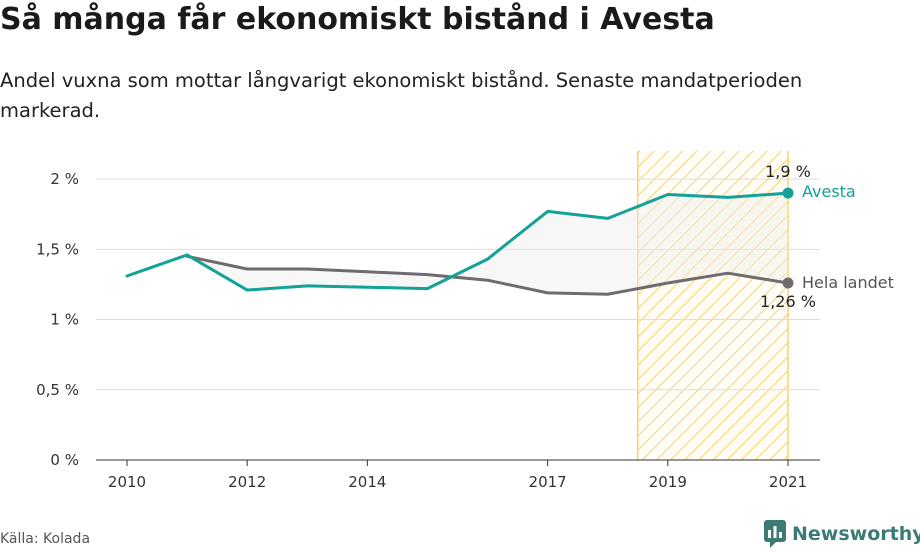  I want to click on series-line-avesta, so click(457, 241).